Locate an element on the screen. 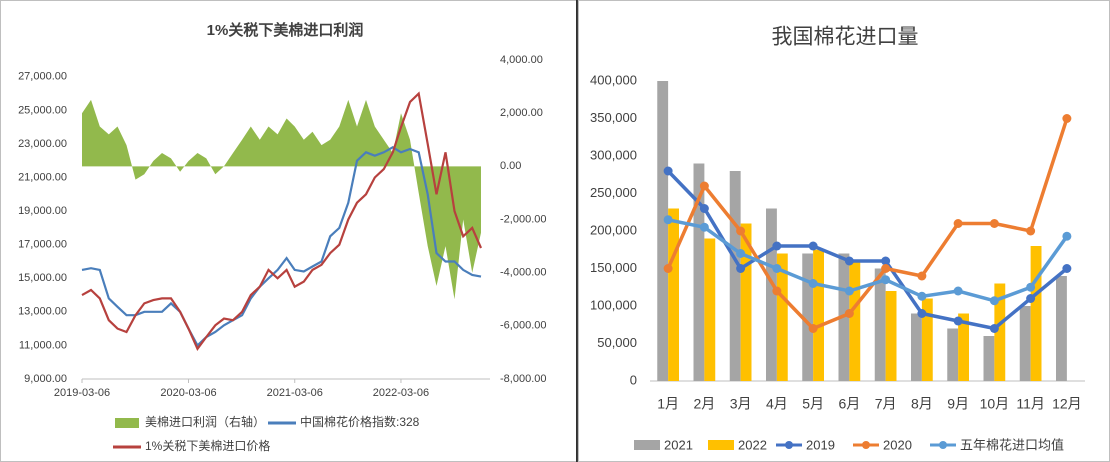 Image resolution: width=1110 pixels, height=462 pixels. y-tick-label: 150,000 is located at coordinates (613, 267).